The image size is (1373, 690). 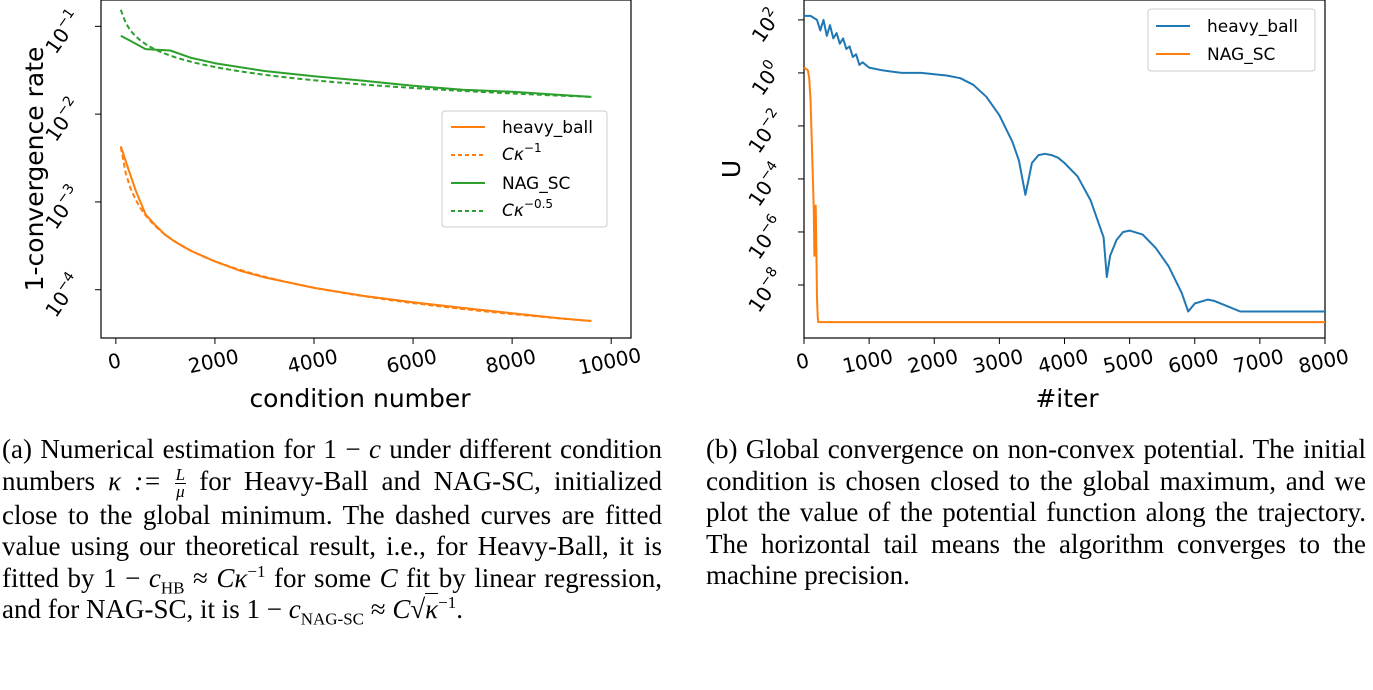 I want to click on x-tick-label-a: 6000, so click(x=411, y=361).